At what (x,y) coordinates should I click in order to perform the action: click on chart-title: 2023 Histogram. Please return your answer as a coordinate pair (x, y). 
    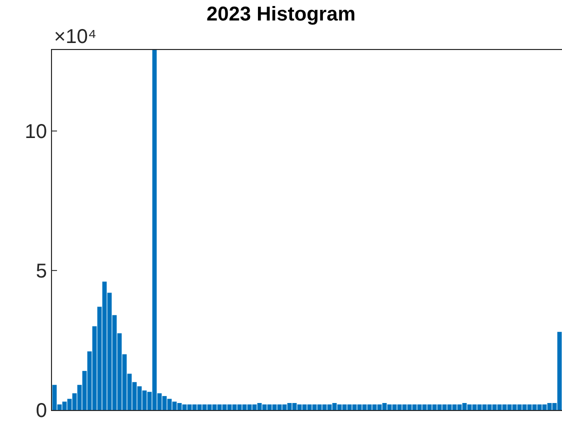
    Looking at the image, I should click on (281, 14).